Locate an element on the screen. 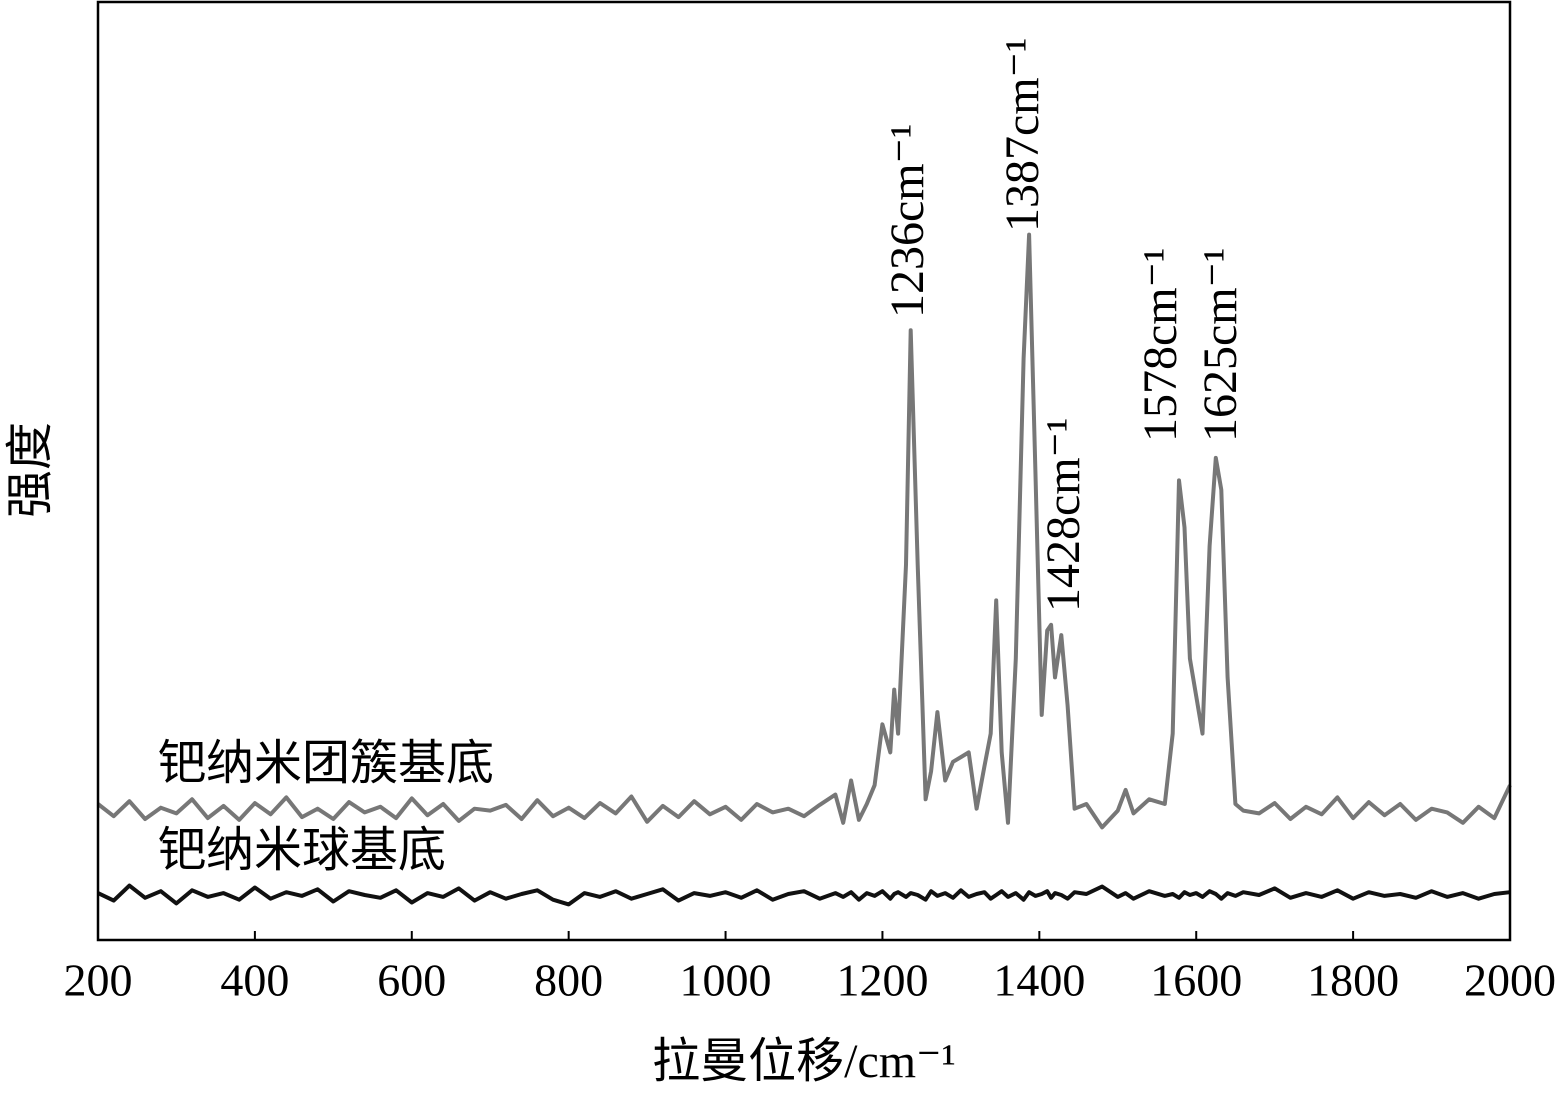  peak-annotation: 1236cm⁻¹ is located at coordinates (907, 221).